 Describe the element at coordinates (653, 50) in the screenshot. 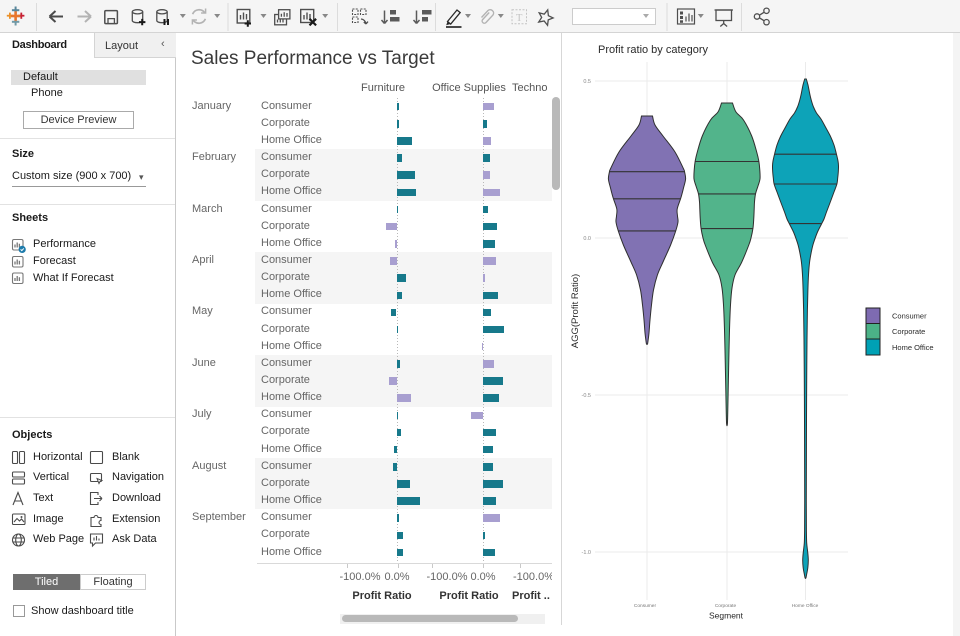

I see `svg-text: Profit ratio by category` at that location.